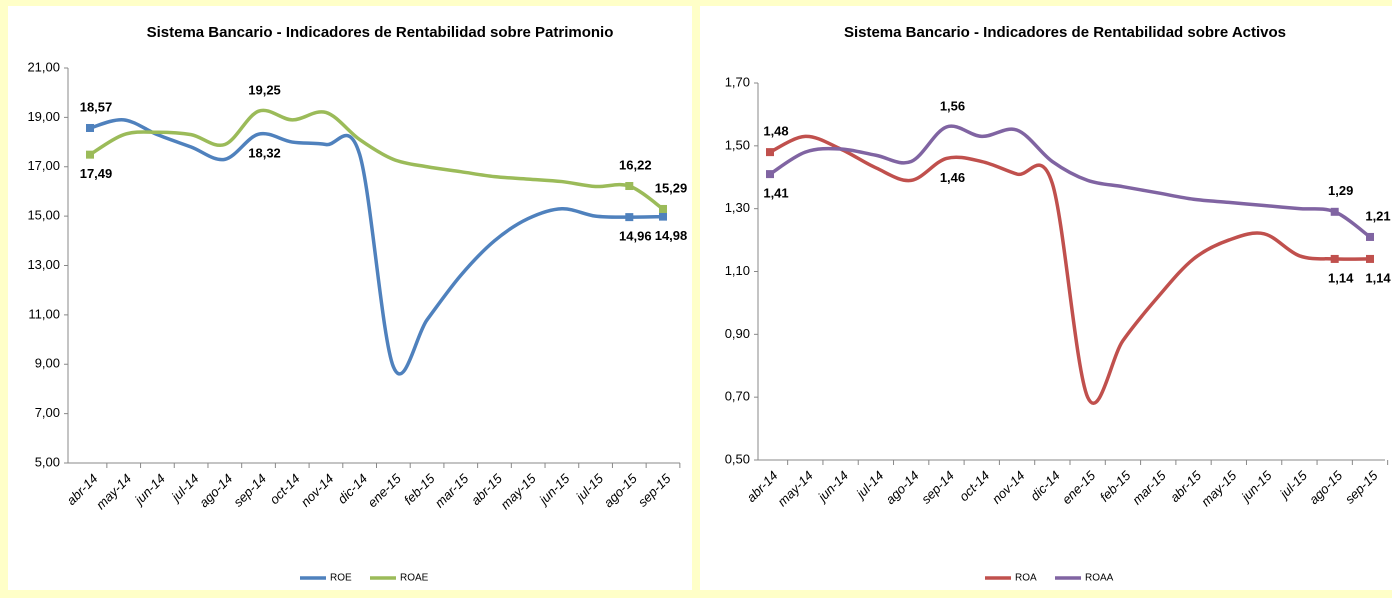 The image size is (1392, 598). Describe the element at coordinates (43, 264) in the screenshot. I see `y-tick-label: 13,00` at that location.